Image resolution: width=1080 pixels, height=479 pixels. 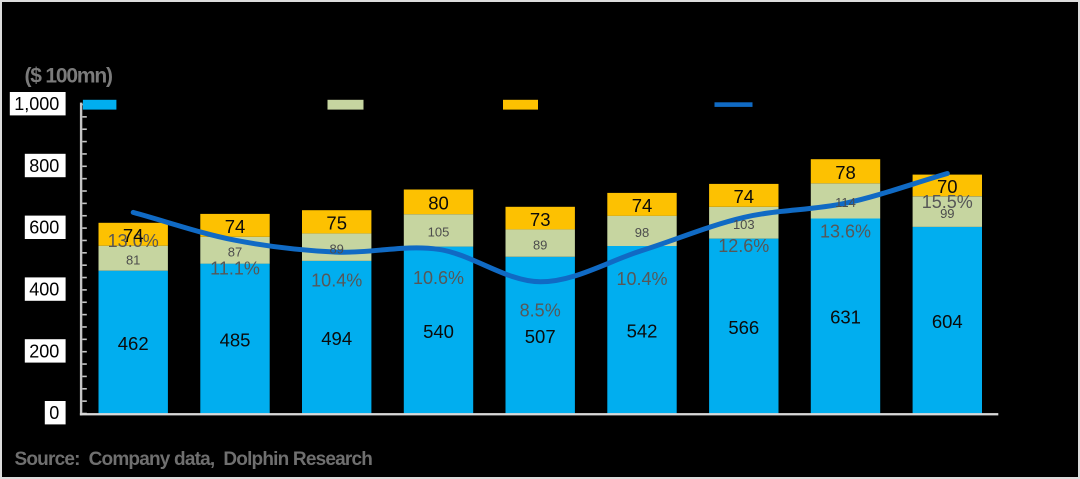 What do you see at coordinates (68, 76) in the screenshot?
I see `svg-text: ($ 100mn)` at bounding box center [68, 76].